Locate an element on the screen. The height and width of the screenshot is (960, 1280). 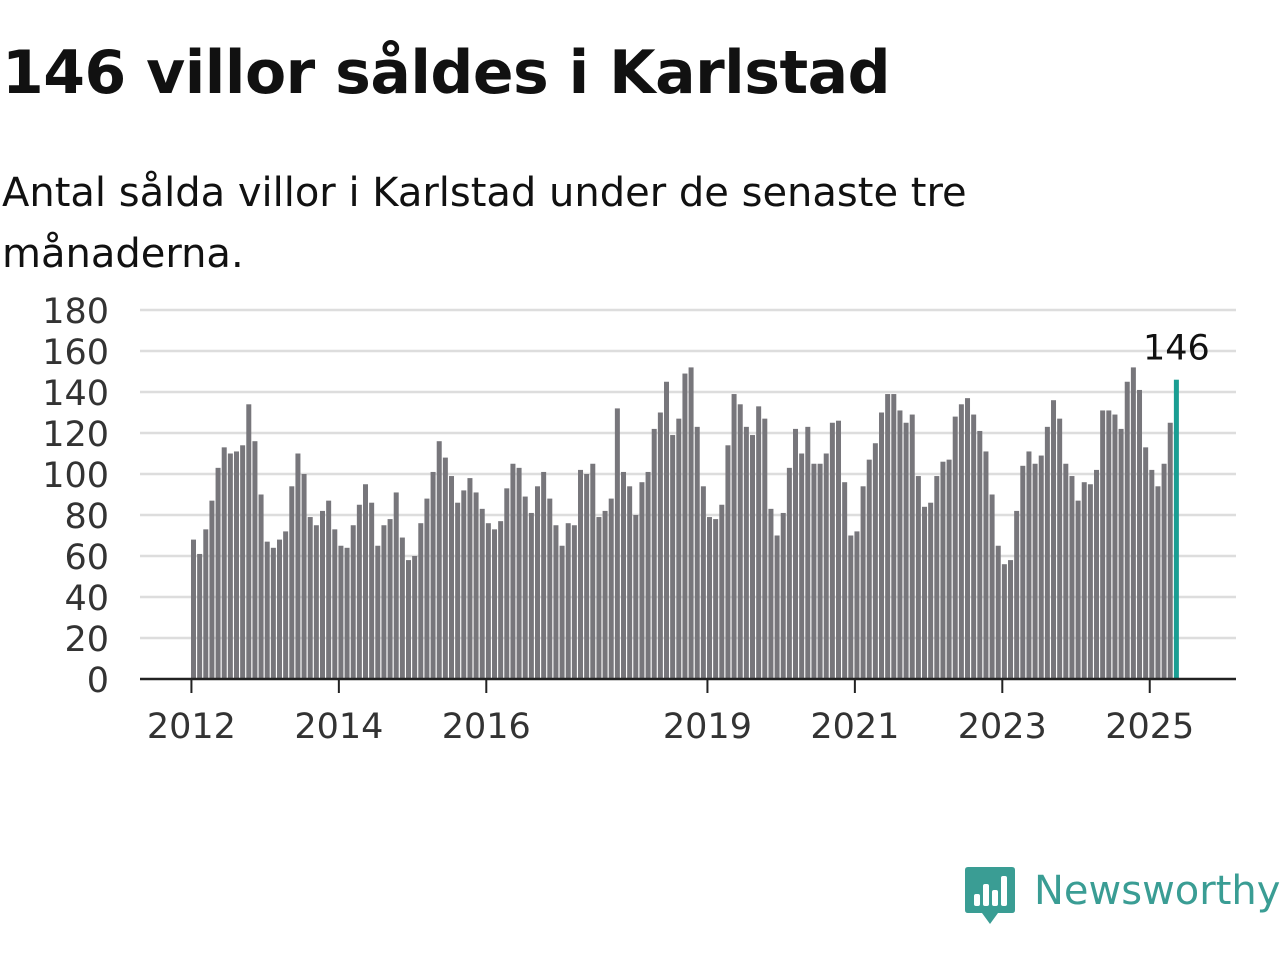
highlighted-bar is located at coordinates (1176, 529).